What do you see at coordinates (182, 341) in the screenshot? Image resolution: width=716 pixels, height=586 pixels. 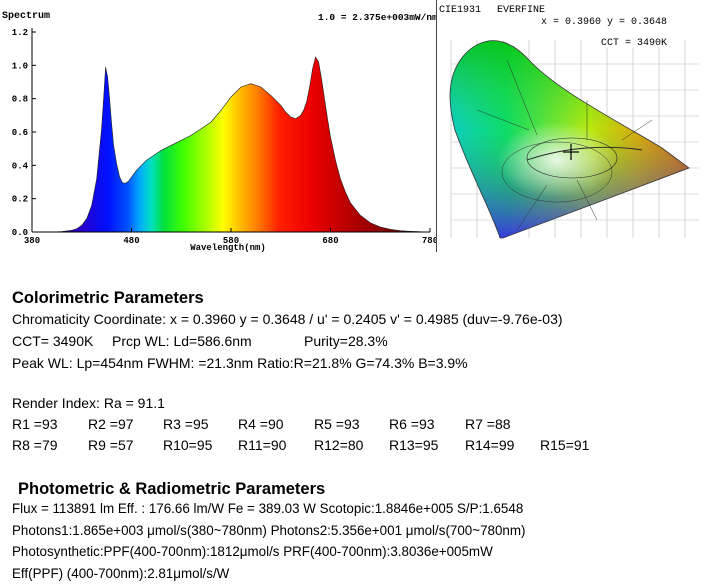 I see `prcp-wavelength: Prcp WL: Ld=586.6nm` at bounding box center [182, 341].